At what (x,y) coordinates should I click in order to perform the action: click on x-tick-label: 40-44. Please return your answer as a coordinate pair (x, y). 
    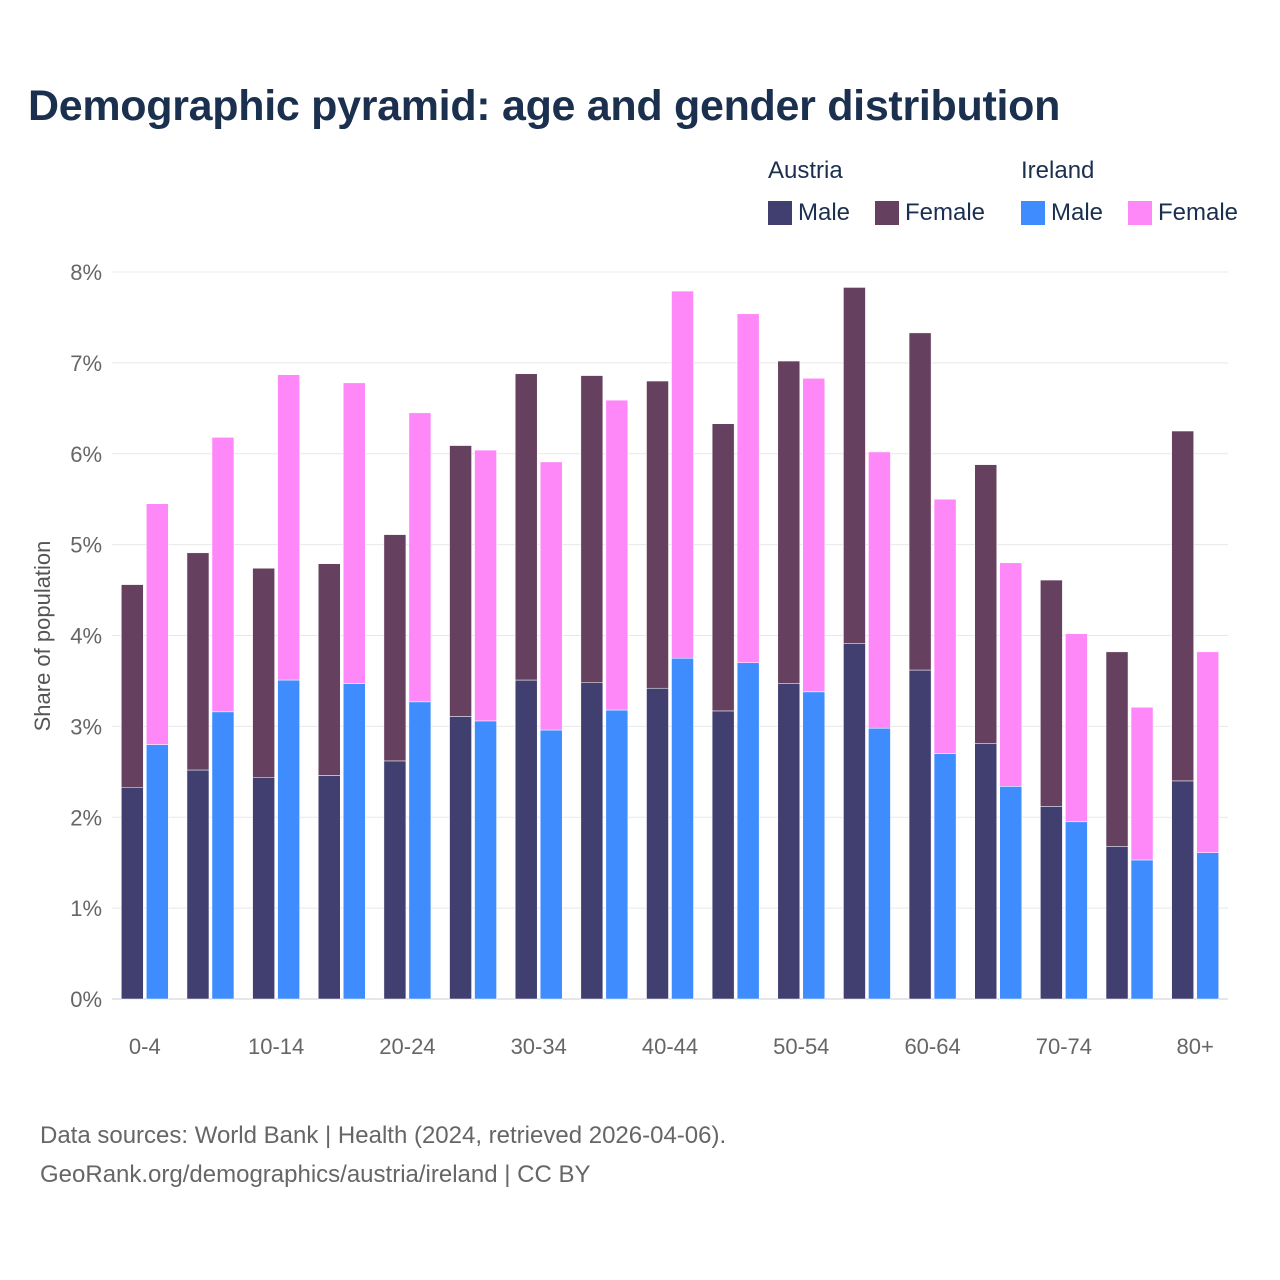
    Looking at the image, I should click on (670, 1046).